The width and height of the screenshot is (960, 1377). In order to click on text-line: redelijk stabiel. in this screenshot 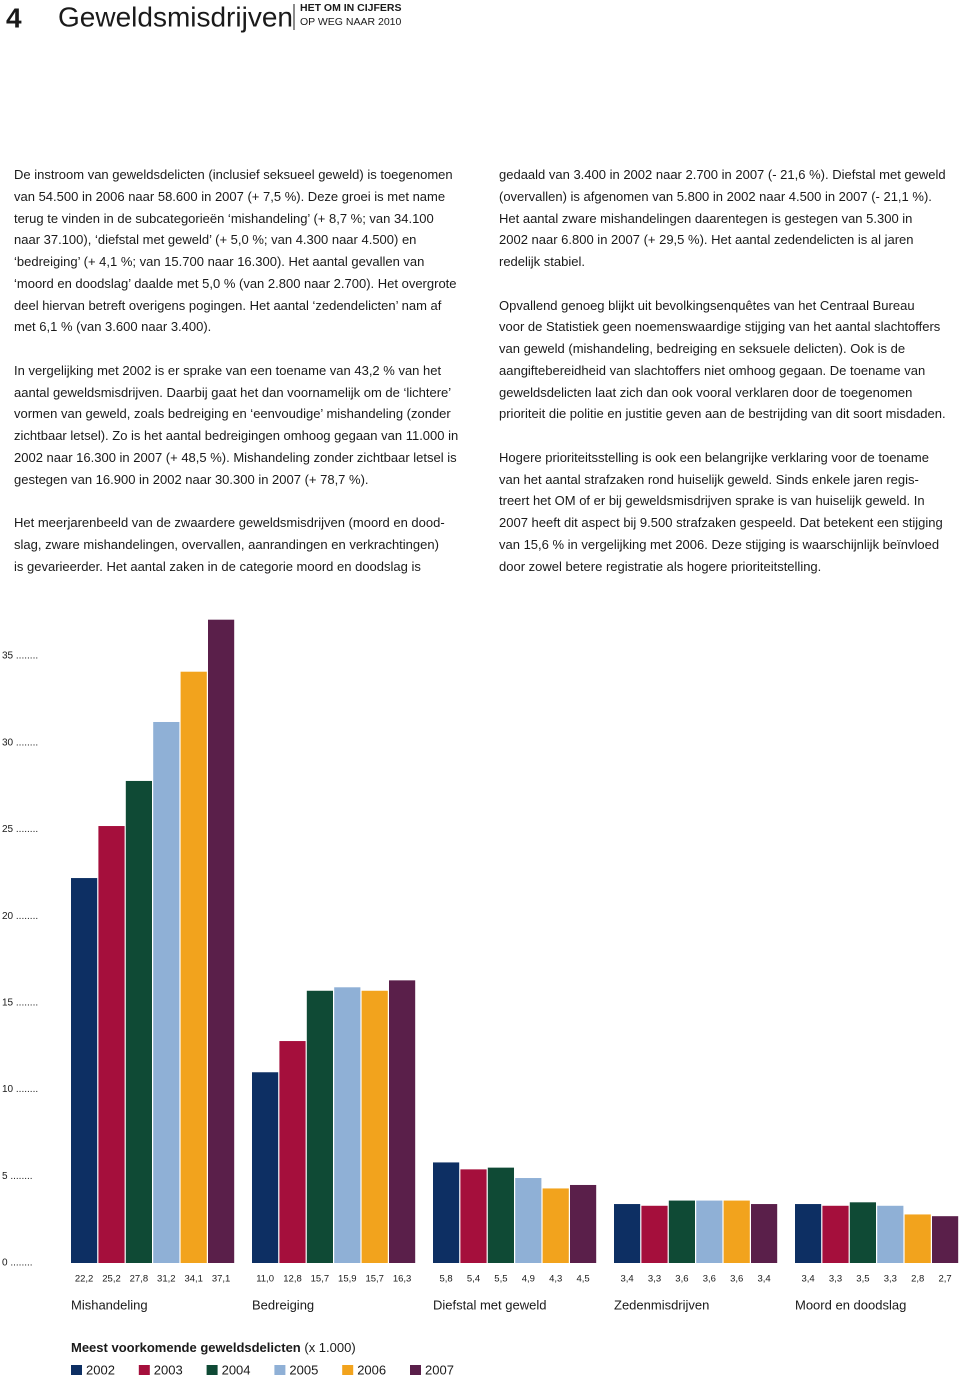, I will do `click(542, 261)`.